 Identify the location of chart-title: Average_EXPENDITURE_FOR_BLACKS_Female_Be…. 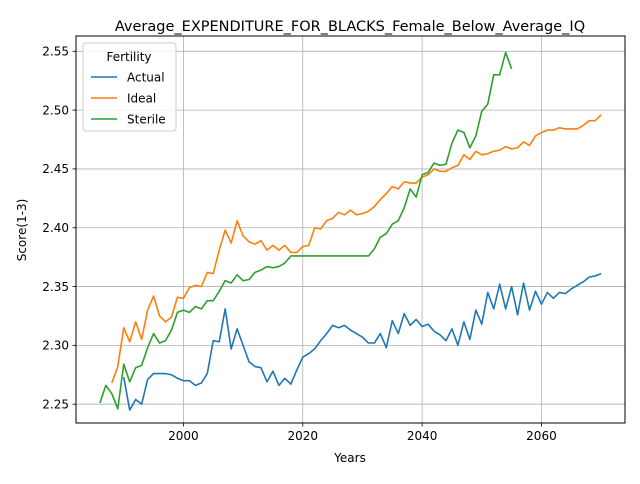
(350, 27).